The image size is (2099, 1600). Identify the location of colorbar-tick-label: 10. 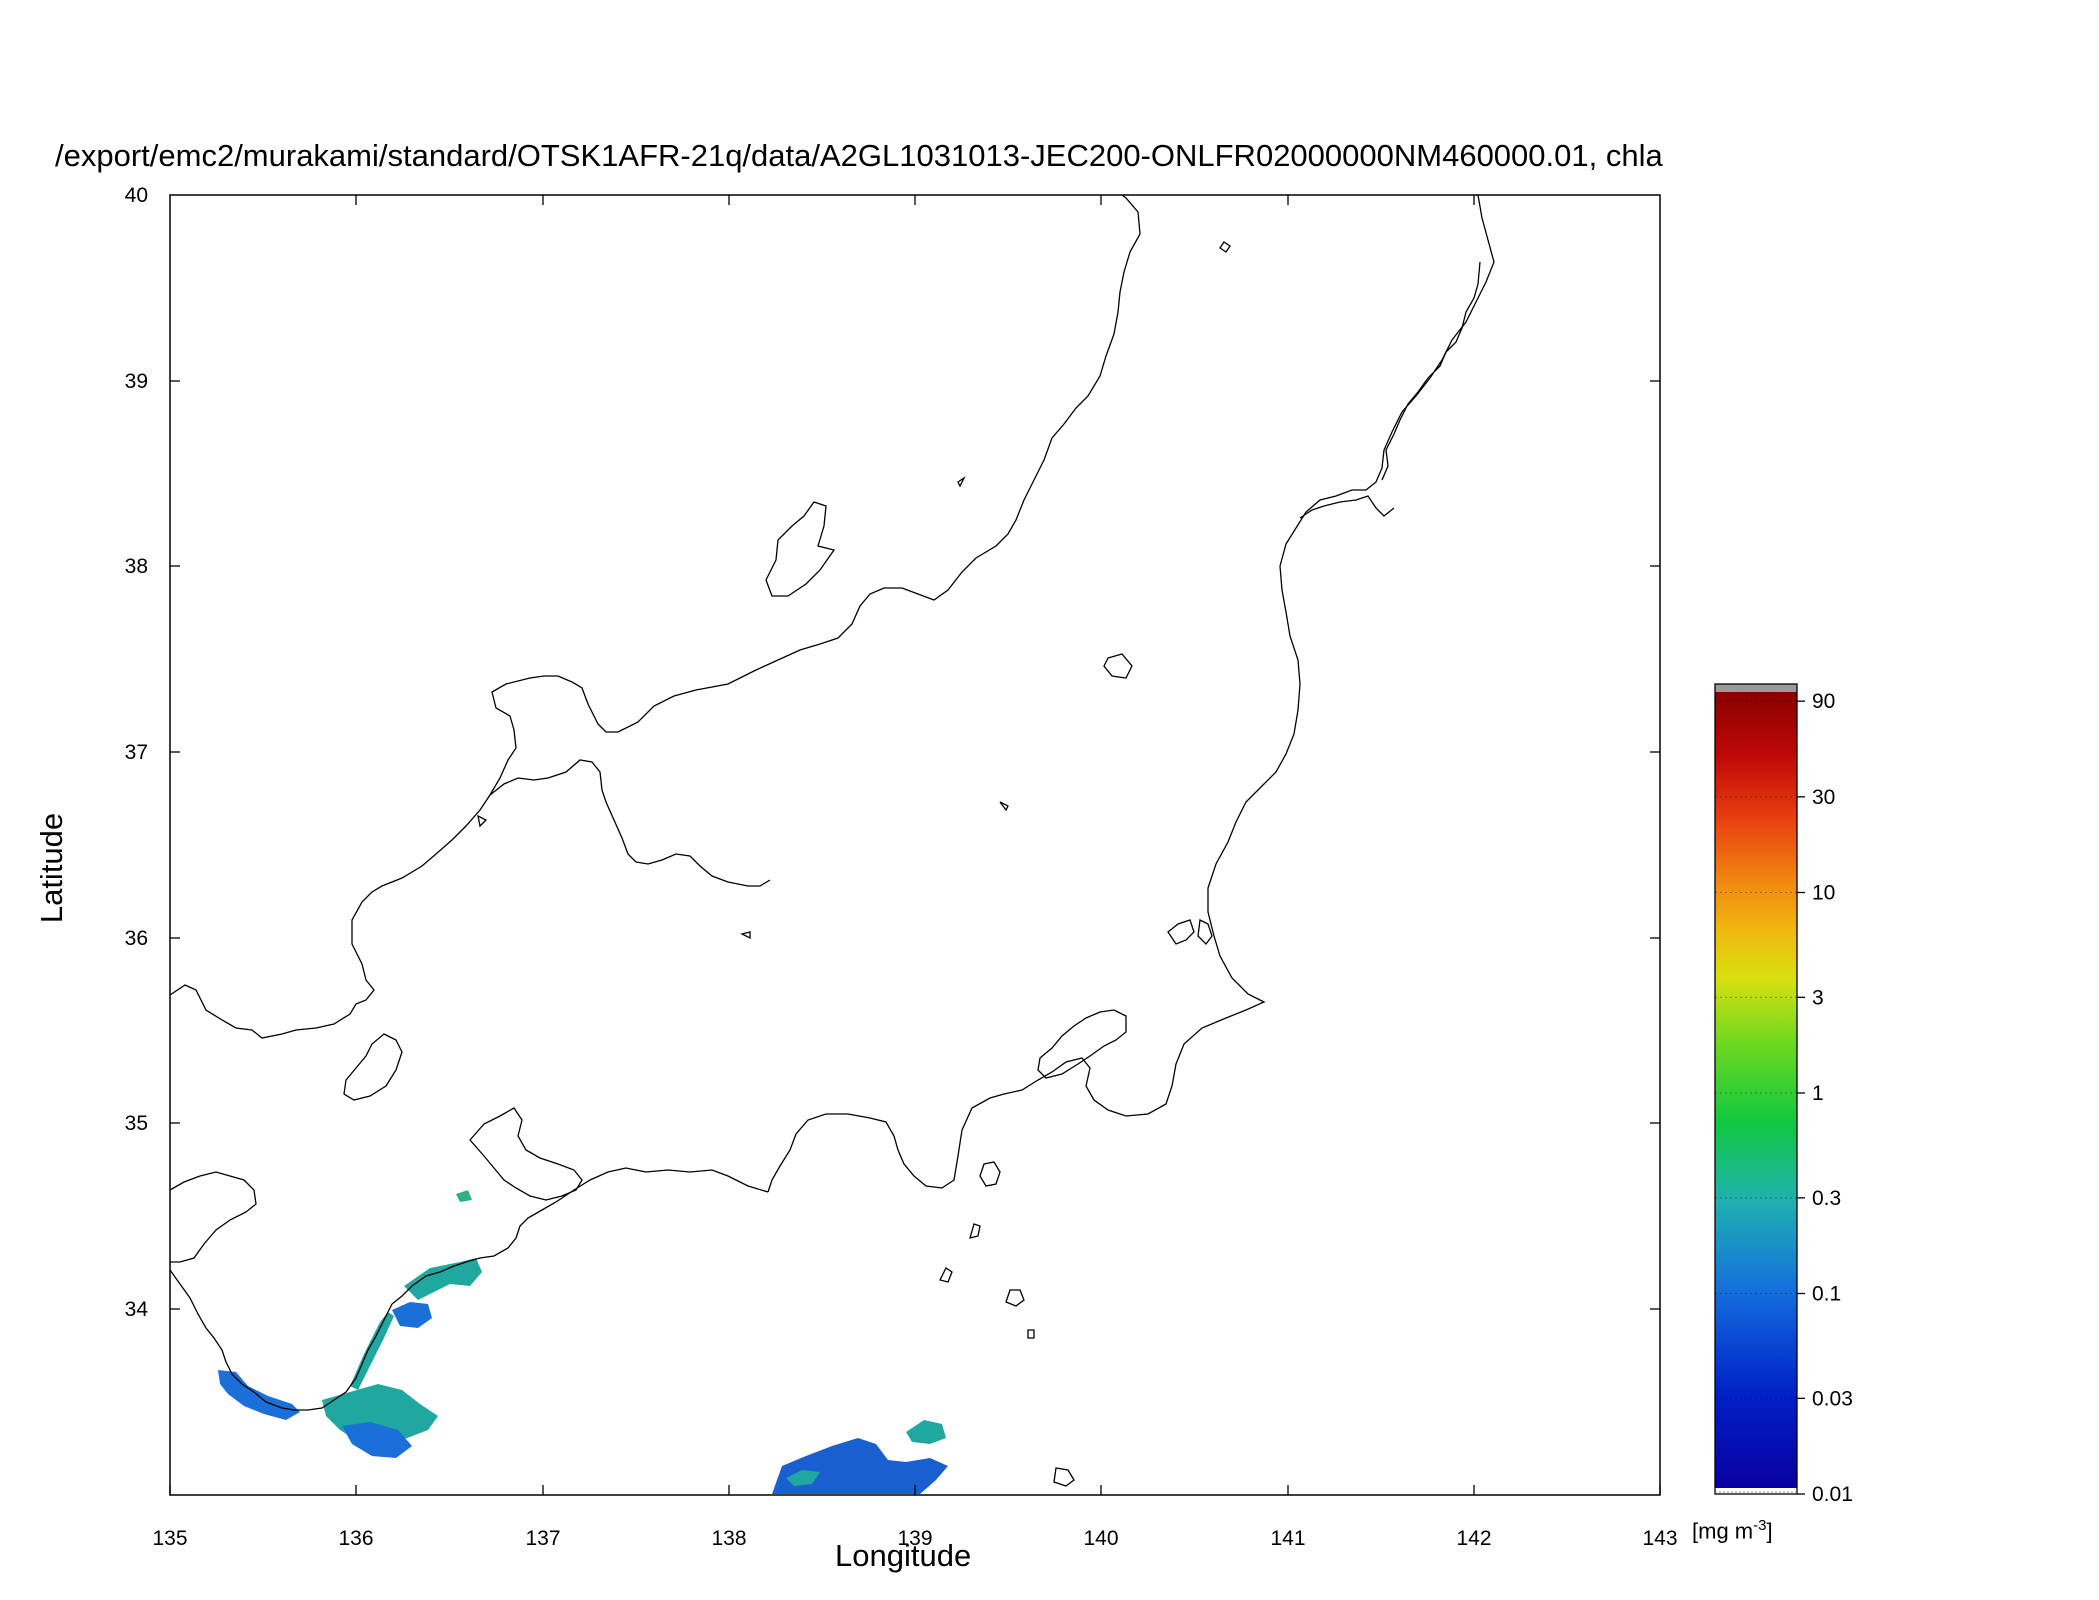
(1823, 893).